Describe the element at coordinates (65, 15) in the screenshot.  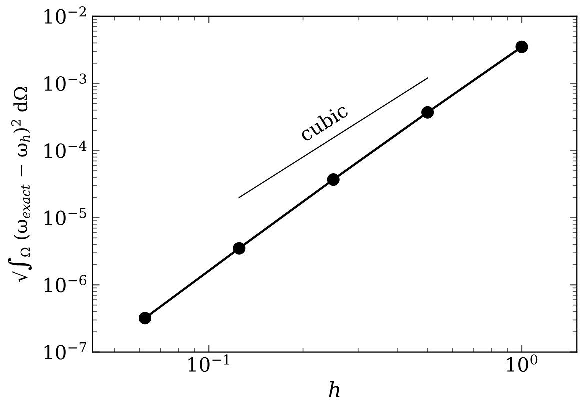
I see `y-tick-label: 10$^{−2}$` at that location.